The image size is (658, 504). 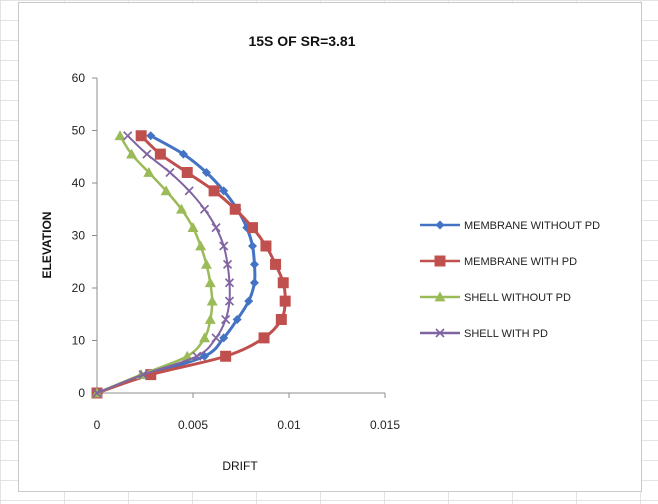 I want to click on y-tick-label: 0, so click(x=81, y=393).